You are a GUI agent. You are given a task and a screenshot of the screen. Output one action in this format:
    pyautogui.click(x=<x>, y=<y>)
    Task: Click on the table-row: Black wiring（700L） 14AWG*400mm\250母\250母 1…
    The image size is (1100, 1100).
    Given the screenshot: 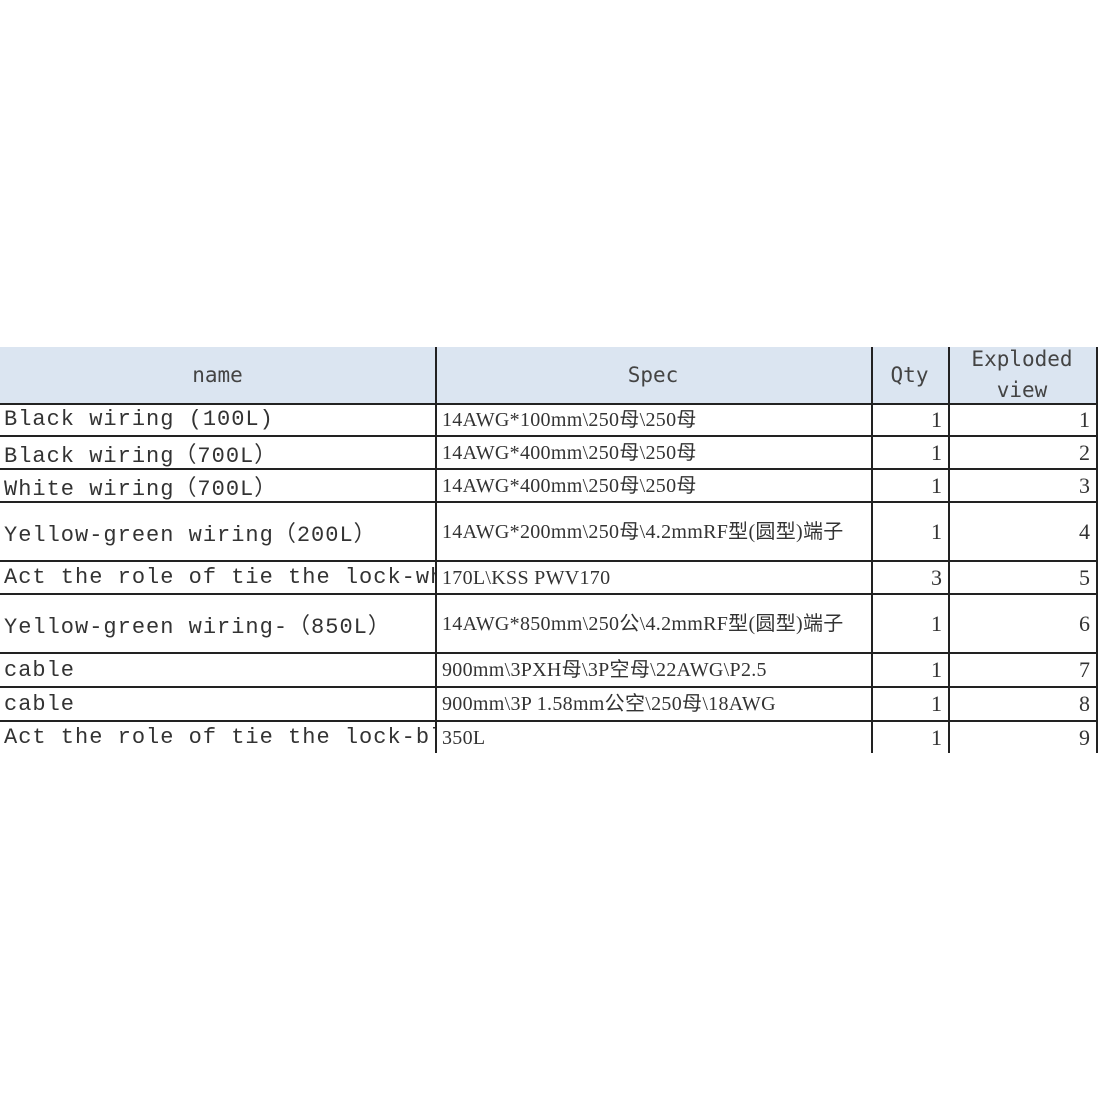 What is the action you would take?
    pyautogui.click(x=549, y=453)
    